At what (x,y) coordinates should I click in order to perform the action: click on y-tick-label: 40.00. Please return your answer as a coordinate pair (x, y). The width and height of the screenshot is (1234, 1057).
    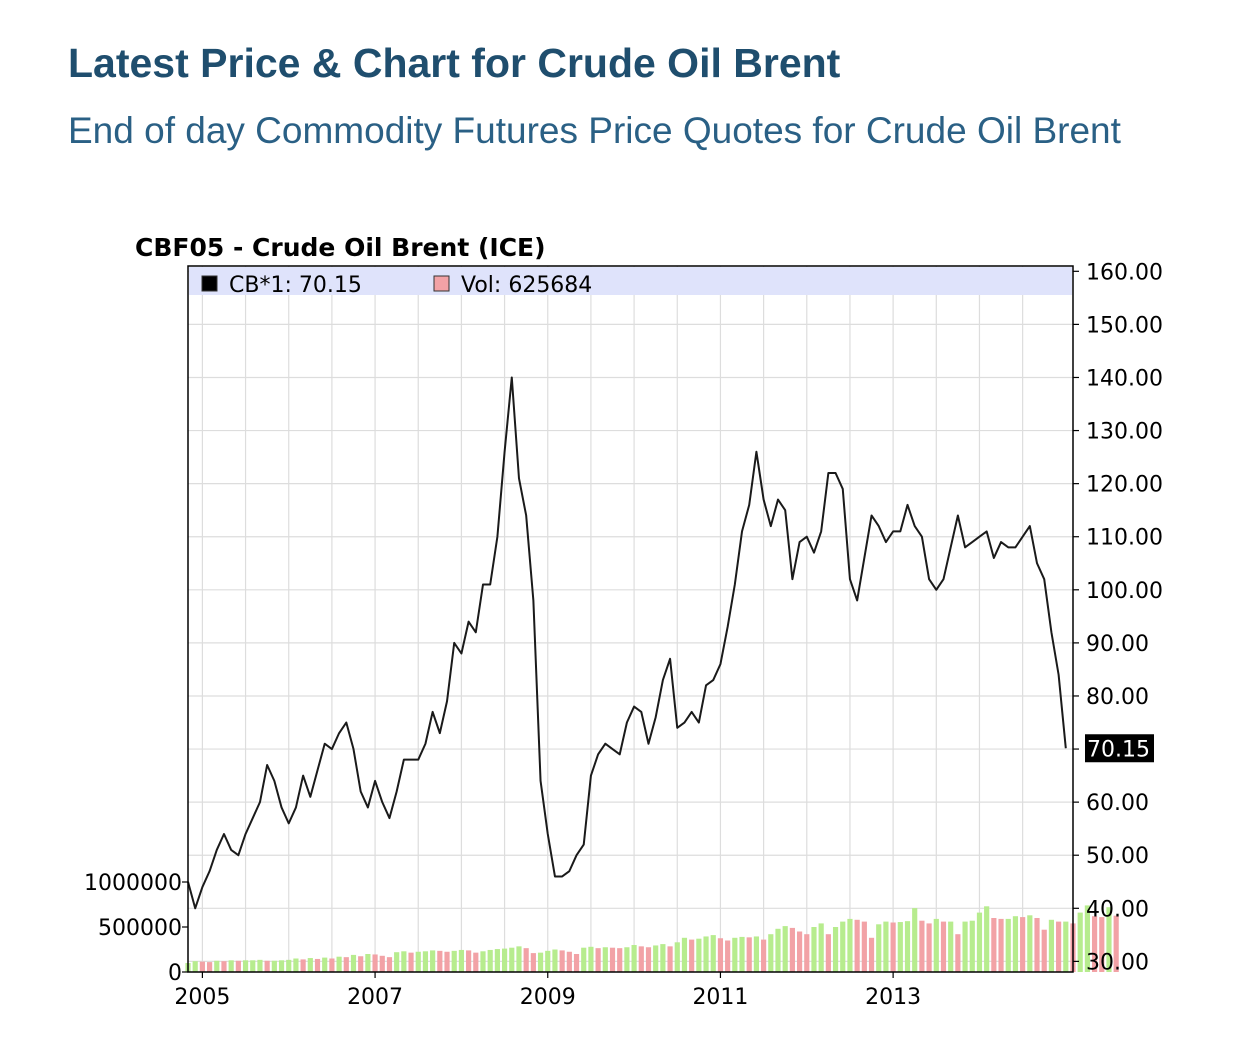
    Looking at the image, I should click on (1117, 909).